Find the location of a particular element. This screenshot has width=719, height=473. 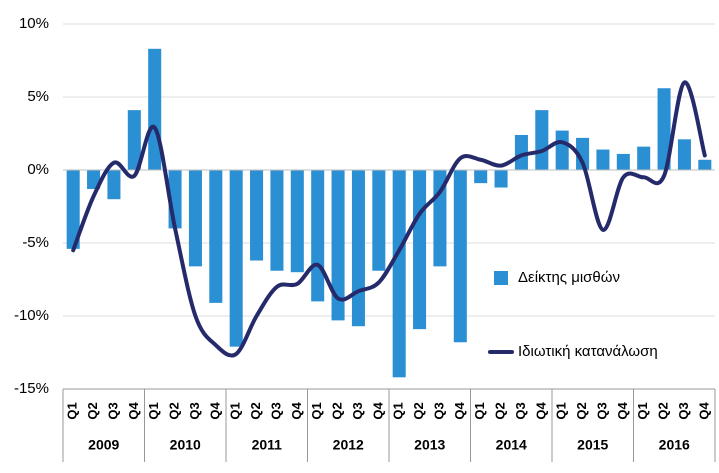

legend-swatch is located at coordinates (501, 278).